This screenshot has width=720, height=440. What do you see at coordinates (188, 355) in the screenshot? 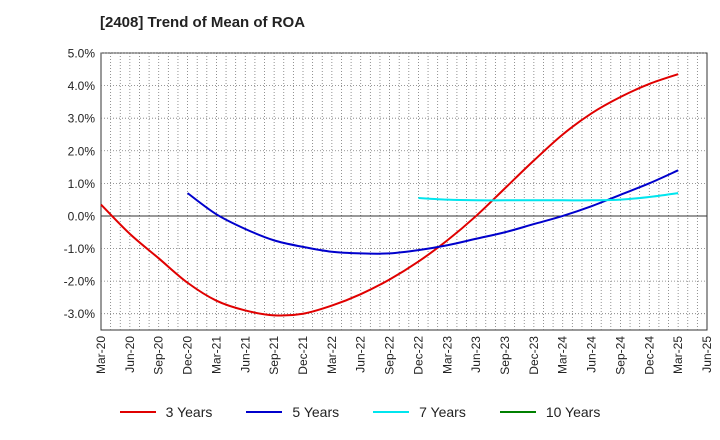
I see `x-tick-label: Dec-20` at bounding box center [188, 355].